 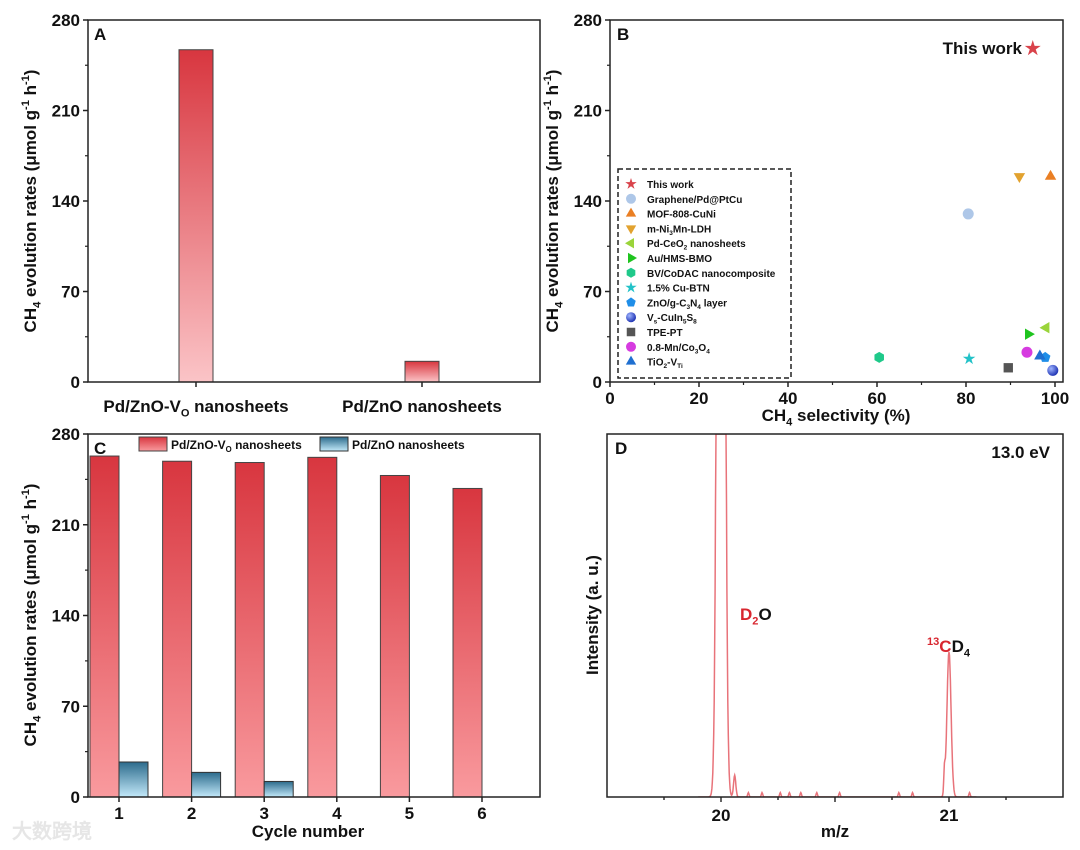 What do you see at coordinates (588, 201) in the screenshot?
I see `panel-b-ytick-label: 140` at bounding box center [588, 201].